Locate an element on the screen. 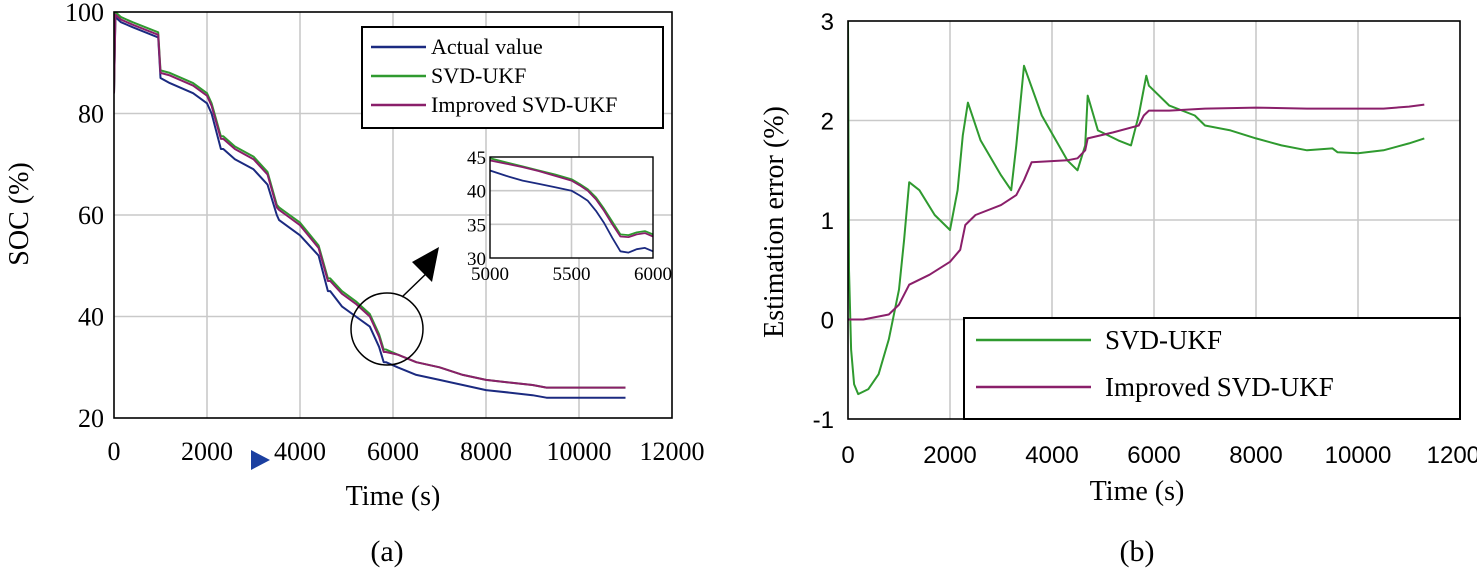 This screenshot has width=1477, height=575. panel-b-x-tick-label: 12000 is located at coordinates (1452, 455).